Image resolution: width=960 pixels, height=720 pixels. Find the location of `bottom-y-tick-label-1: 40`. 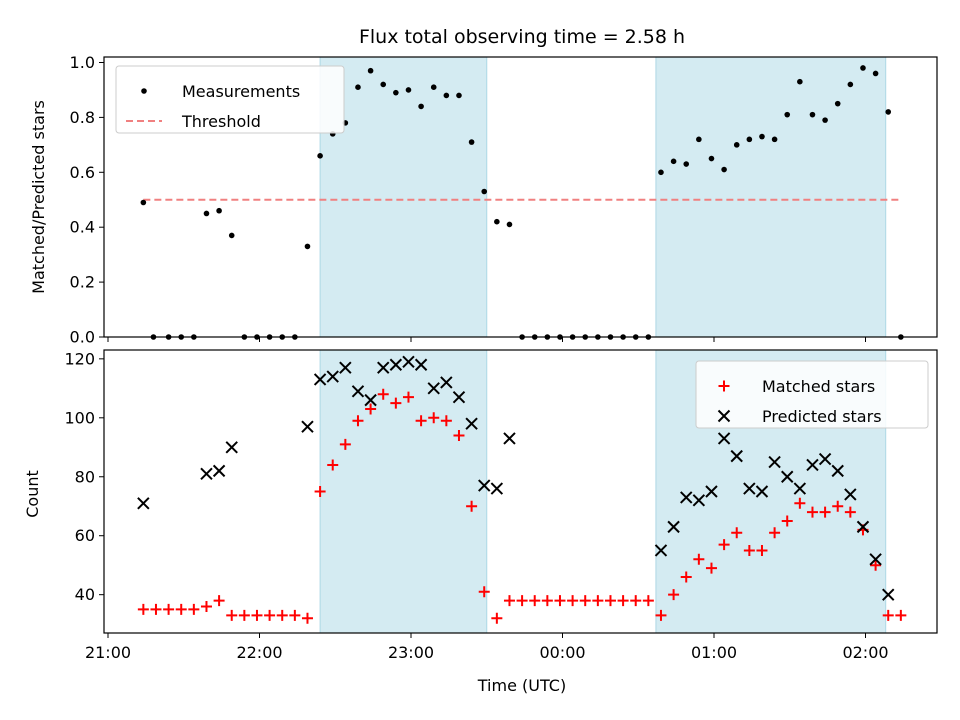

bottom-y-tick-label-1: 40 is located at coordinates (85, 594).